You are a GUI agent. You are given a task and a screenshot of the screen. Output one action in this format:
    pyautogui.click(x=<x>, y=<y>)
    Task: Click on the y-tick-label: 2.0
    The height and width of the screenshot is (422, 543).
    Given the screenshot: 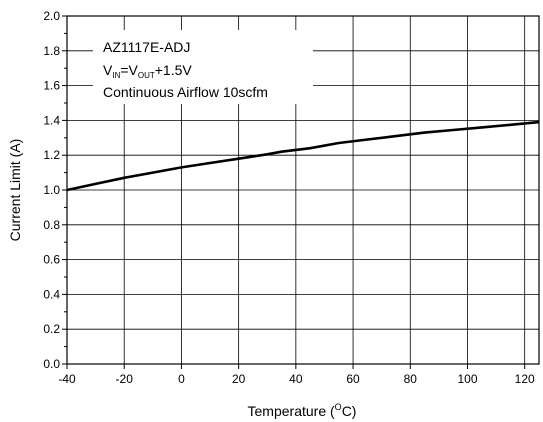 What is the action you would take?
    pyautogui.click(x=51, y=16)
    